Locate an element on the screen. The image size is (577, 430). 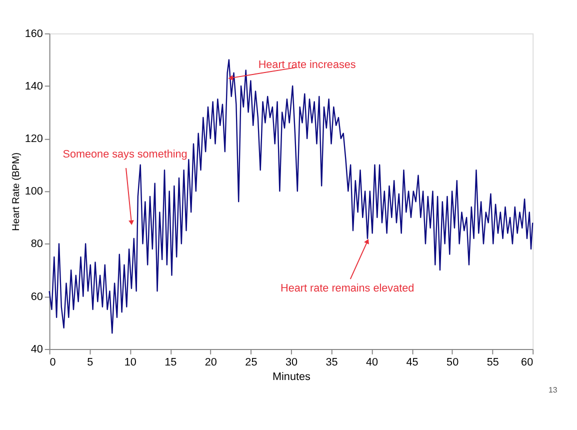
x-tick-label: 15 is located at coordinates (170, 362).